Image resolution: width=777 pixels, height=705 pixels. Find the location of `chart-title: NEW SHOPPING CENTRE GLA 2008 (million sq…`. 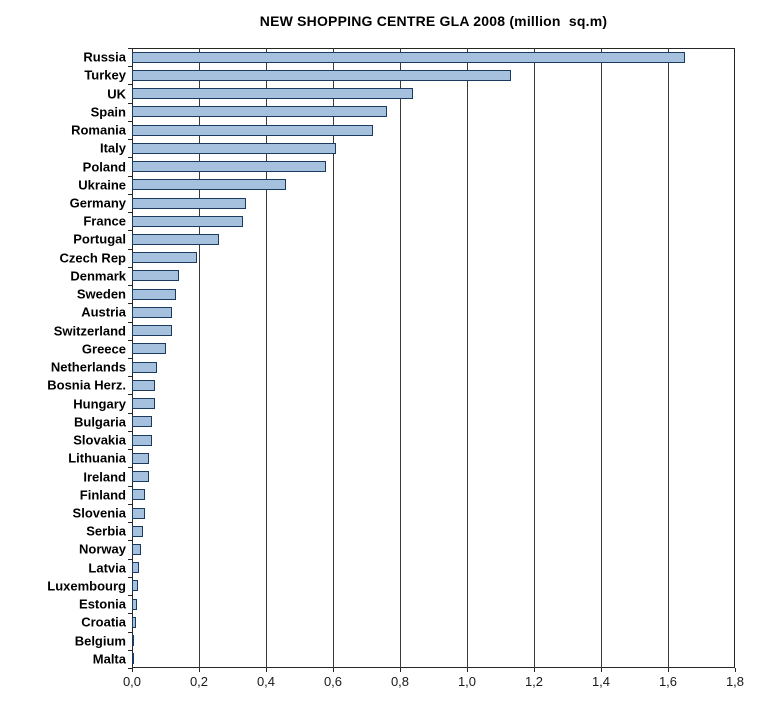

chart-title: NEW SHOPPING CENTRE GLA 2008 (million sq… is located at coordinates (433, 21).